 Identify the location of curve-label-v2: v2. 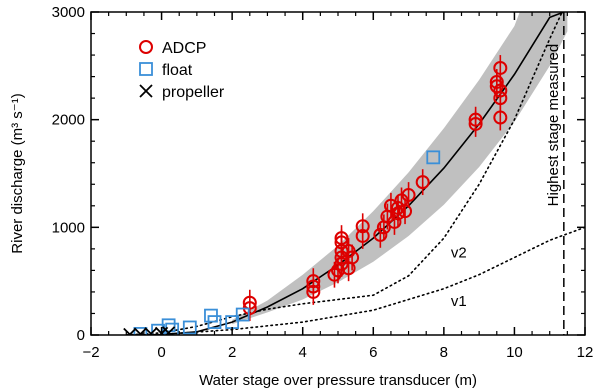
(459, 252).